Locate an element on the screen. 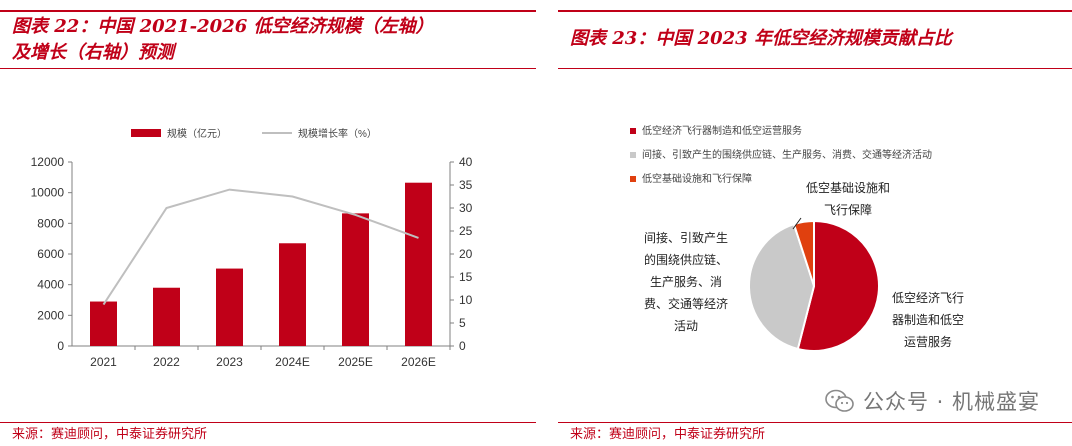 The image size is (1072, 446). right-tick-label: 30 is located at coordinates (466, 208).